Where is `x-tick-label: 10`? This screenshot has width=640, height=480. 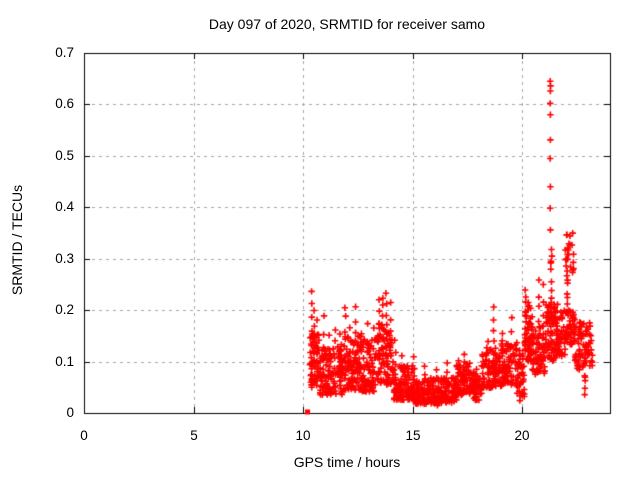 x-tick-label: 10 is located at coordinates (303, 435).